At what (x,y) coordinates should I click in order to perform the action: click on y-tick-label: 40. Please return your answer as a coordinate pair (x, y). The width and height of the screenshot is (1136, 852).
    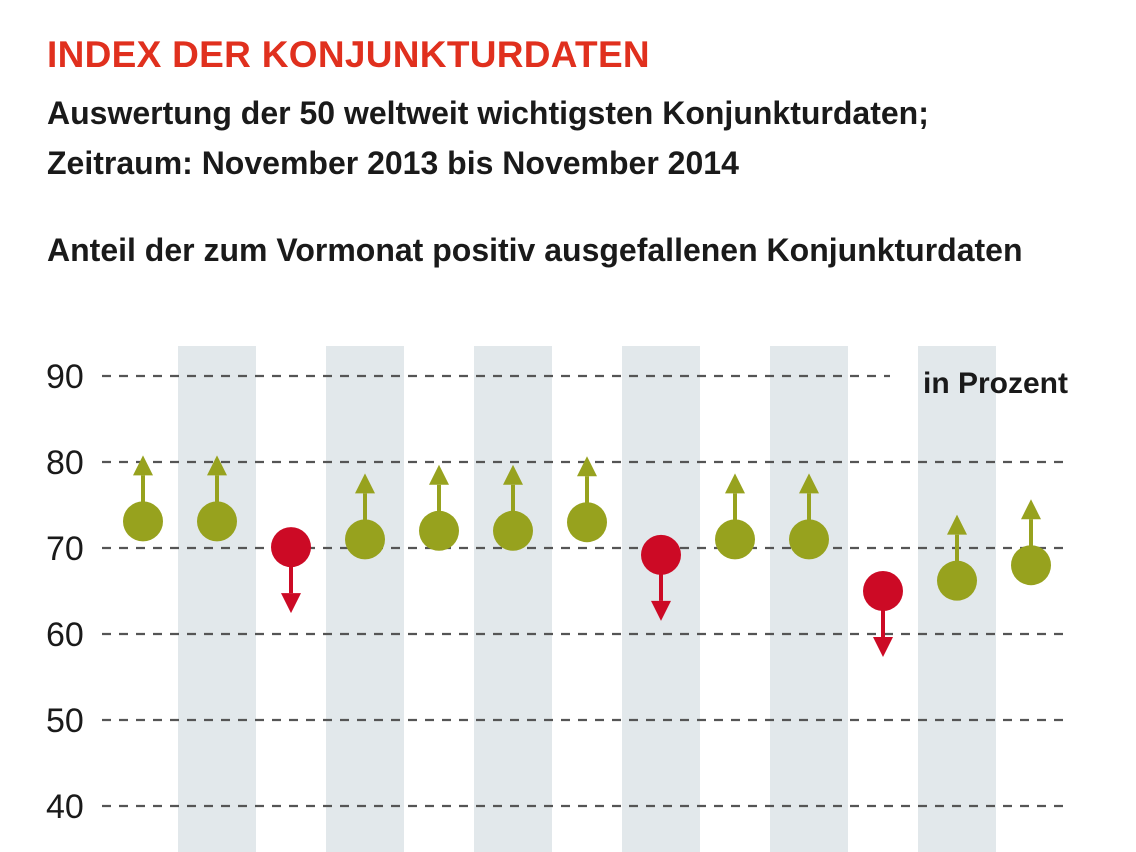
    Looking at the image, I should click on (65, 807).